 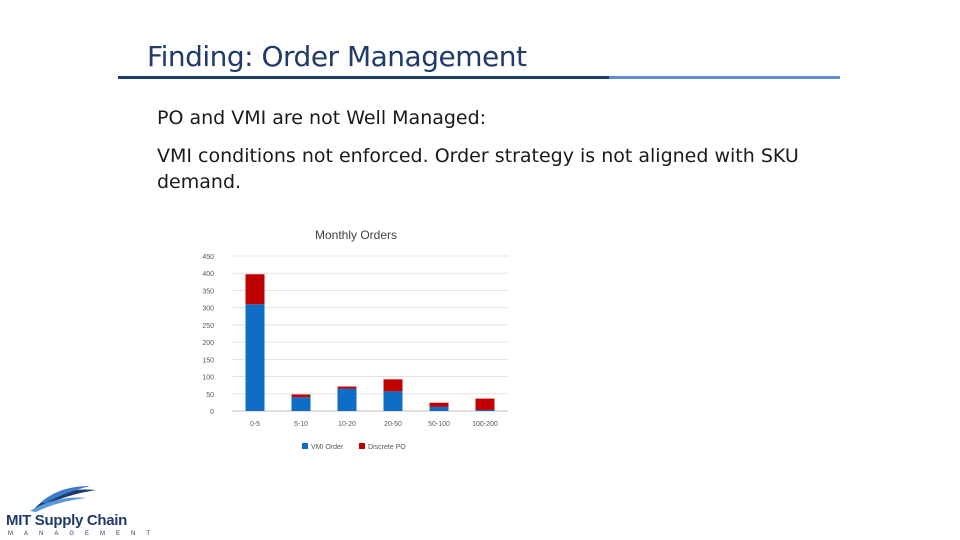 What do you see at coordinates (208, 274) in the screenshot?
I see `y-tick-label: 400` at bounding box center [208, 274].